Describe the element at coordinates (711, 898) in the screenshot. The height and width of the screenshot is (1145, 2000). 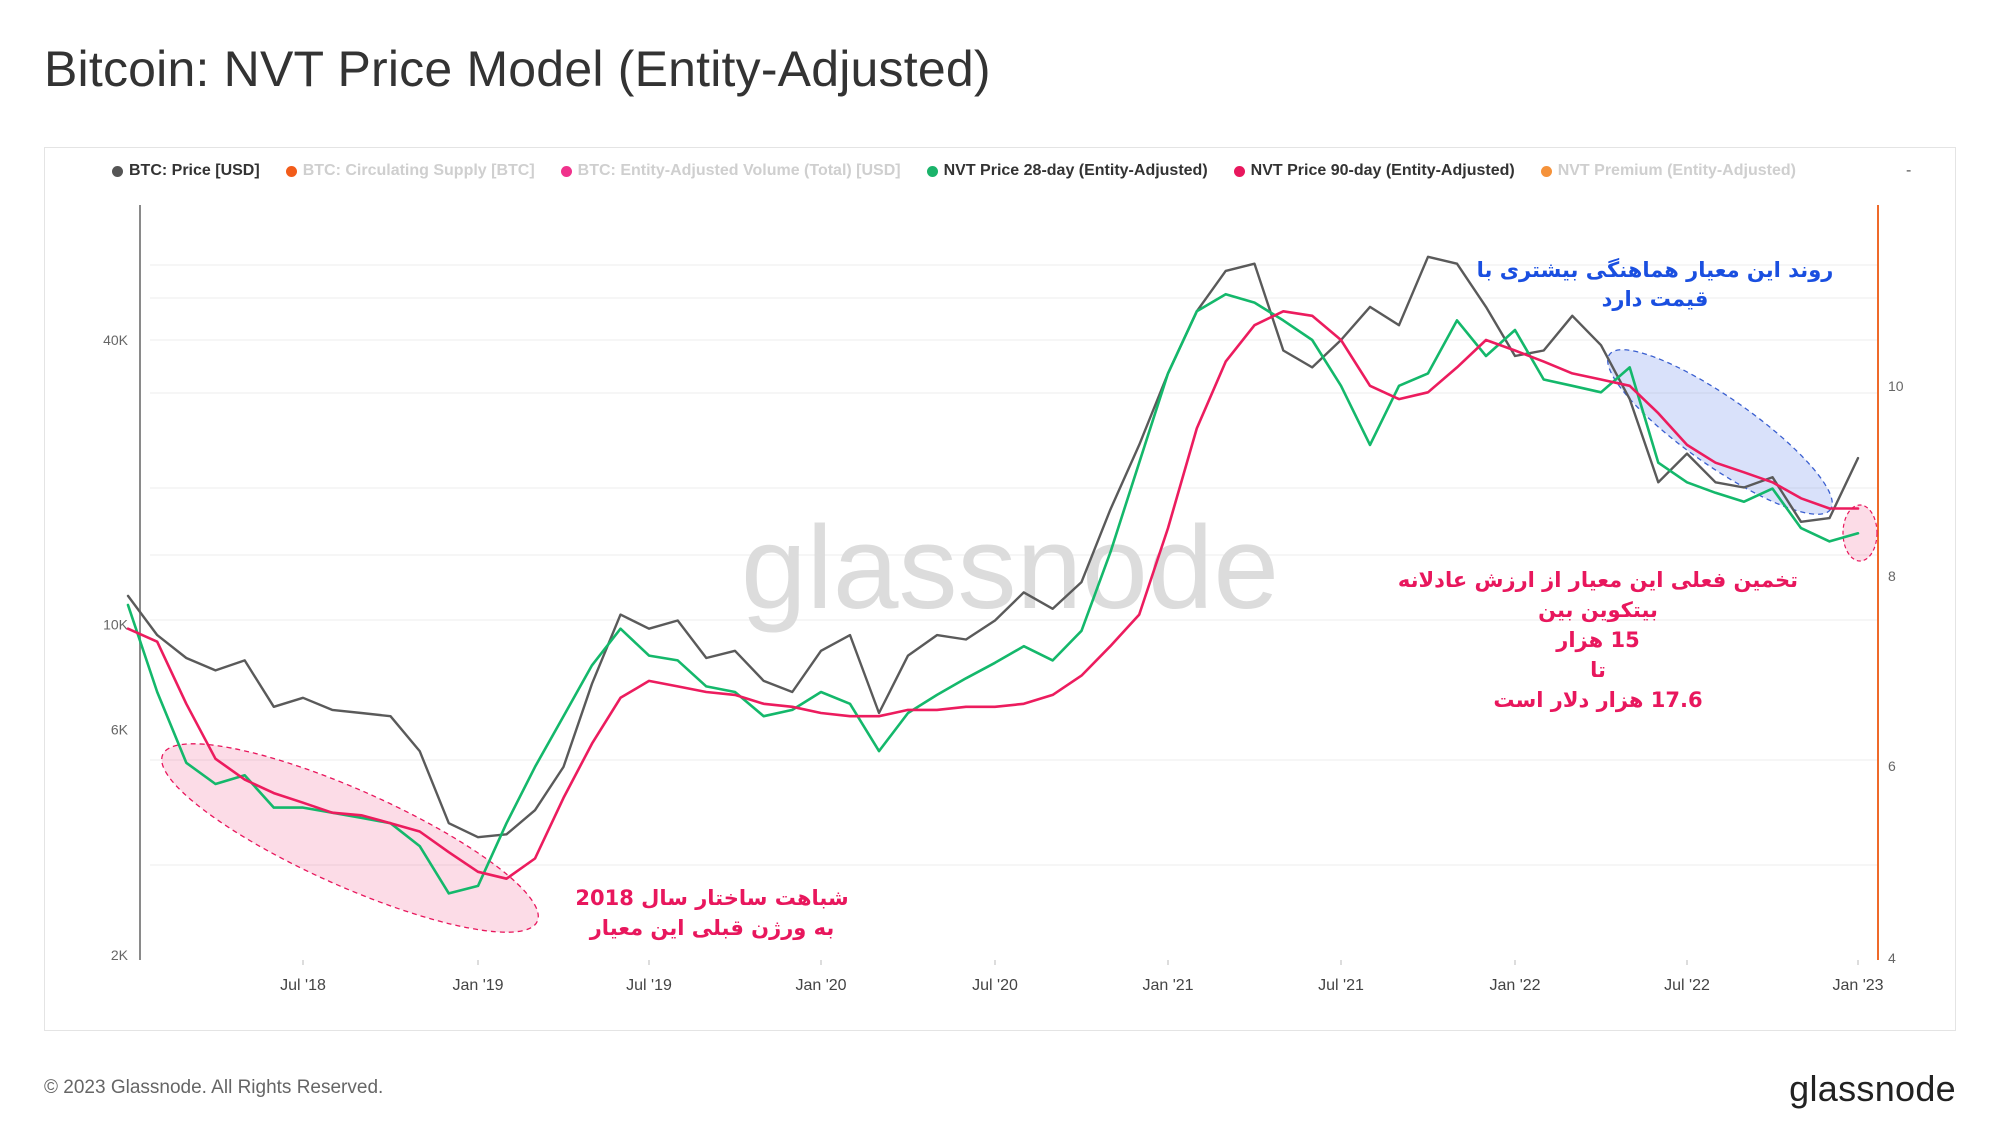
I see `annotation-left: شباهت ساختار سال 2018` at that location.